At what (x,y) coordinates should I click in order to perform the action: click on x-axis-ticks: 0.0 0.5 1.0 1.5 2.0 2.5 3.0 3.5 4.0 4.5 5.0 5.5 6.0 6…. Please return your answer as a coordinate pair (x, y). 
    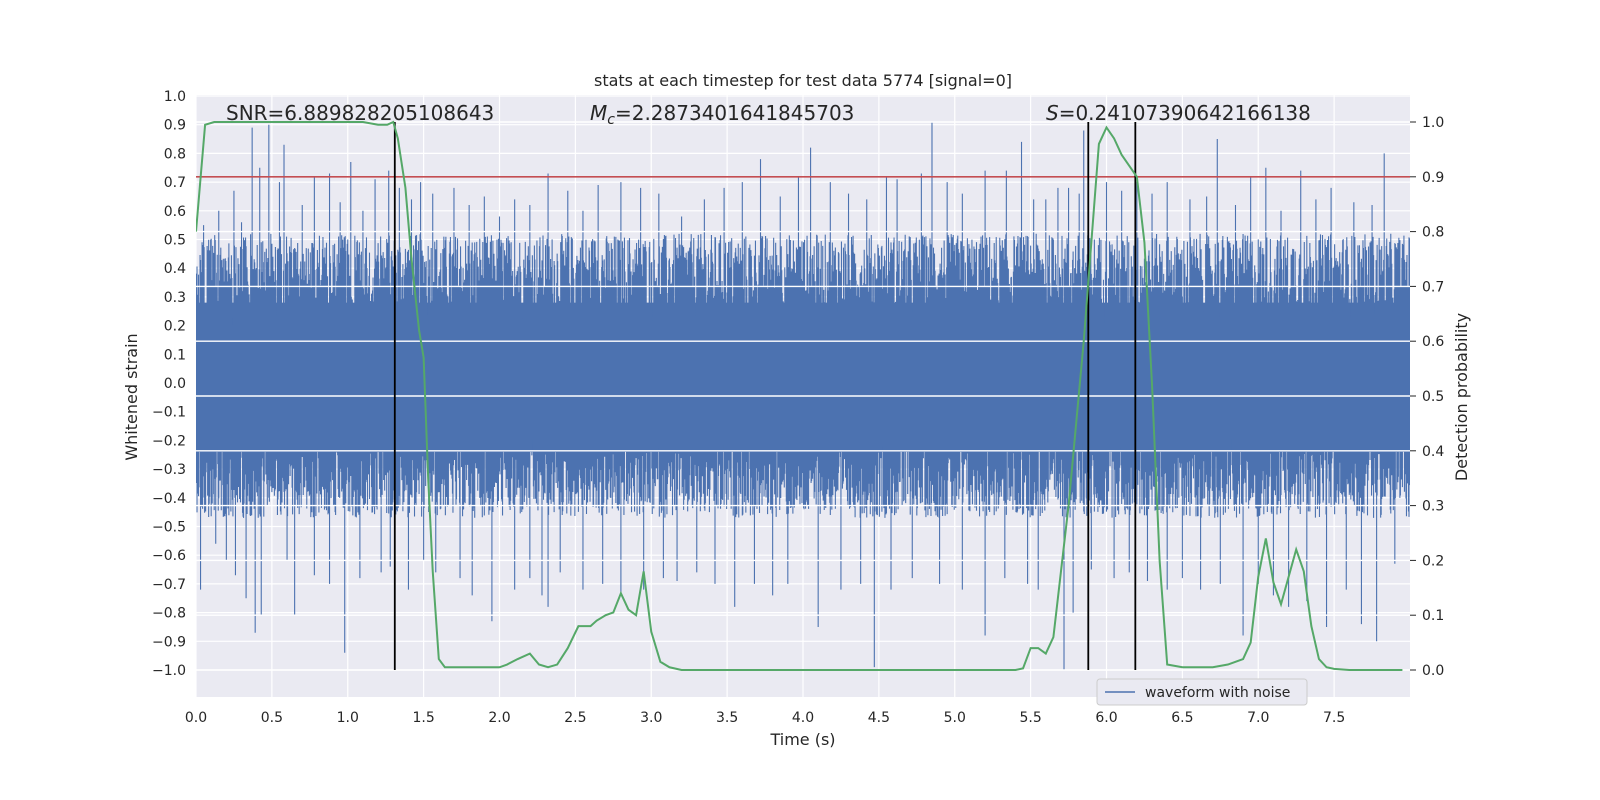
    Looking at the image, I should click on (765, 718).